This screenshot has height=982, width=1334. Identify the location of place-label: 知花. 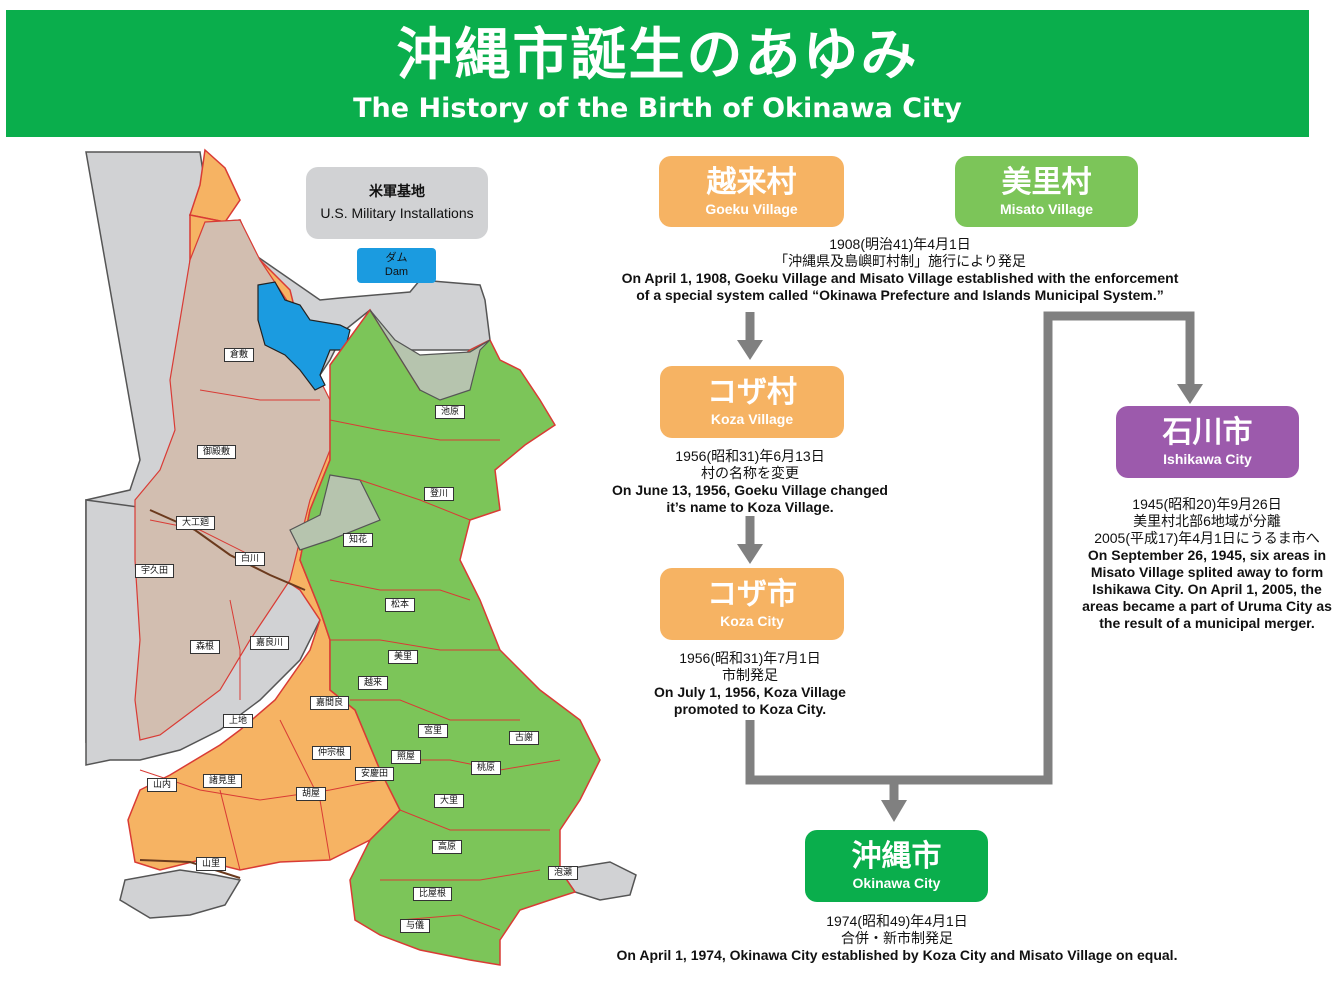
(358, 540).